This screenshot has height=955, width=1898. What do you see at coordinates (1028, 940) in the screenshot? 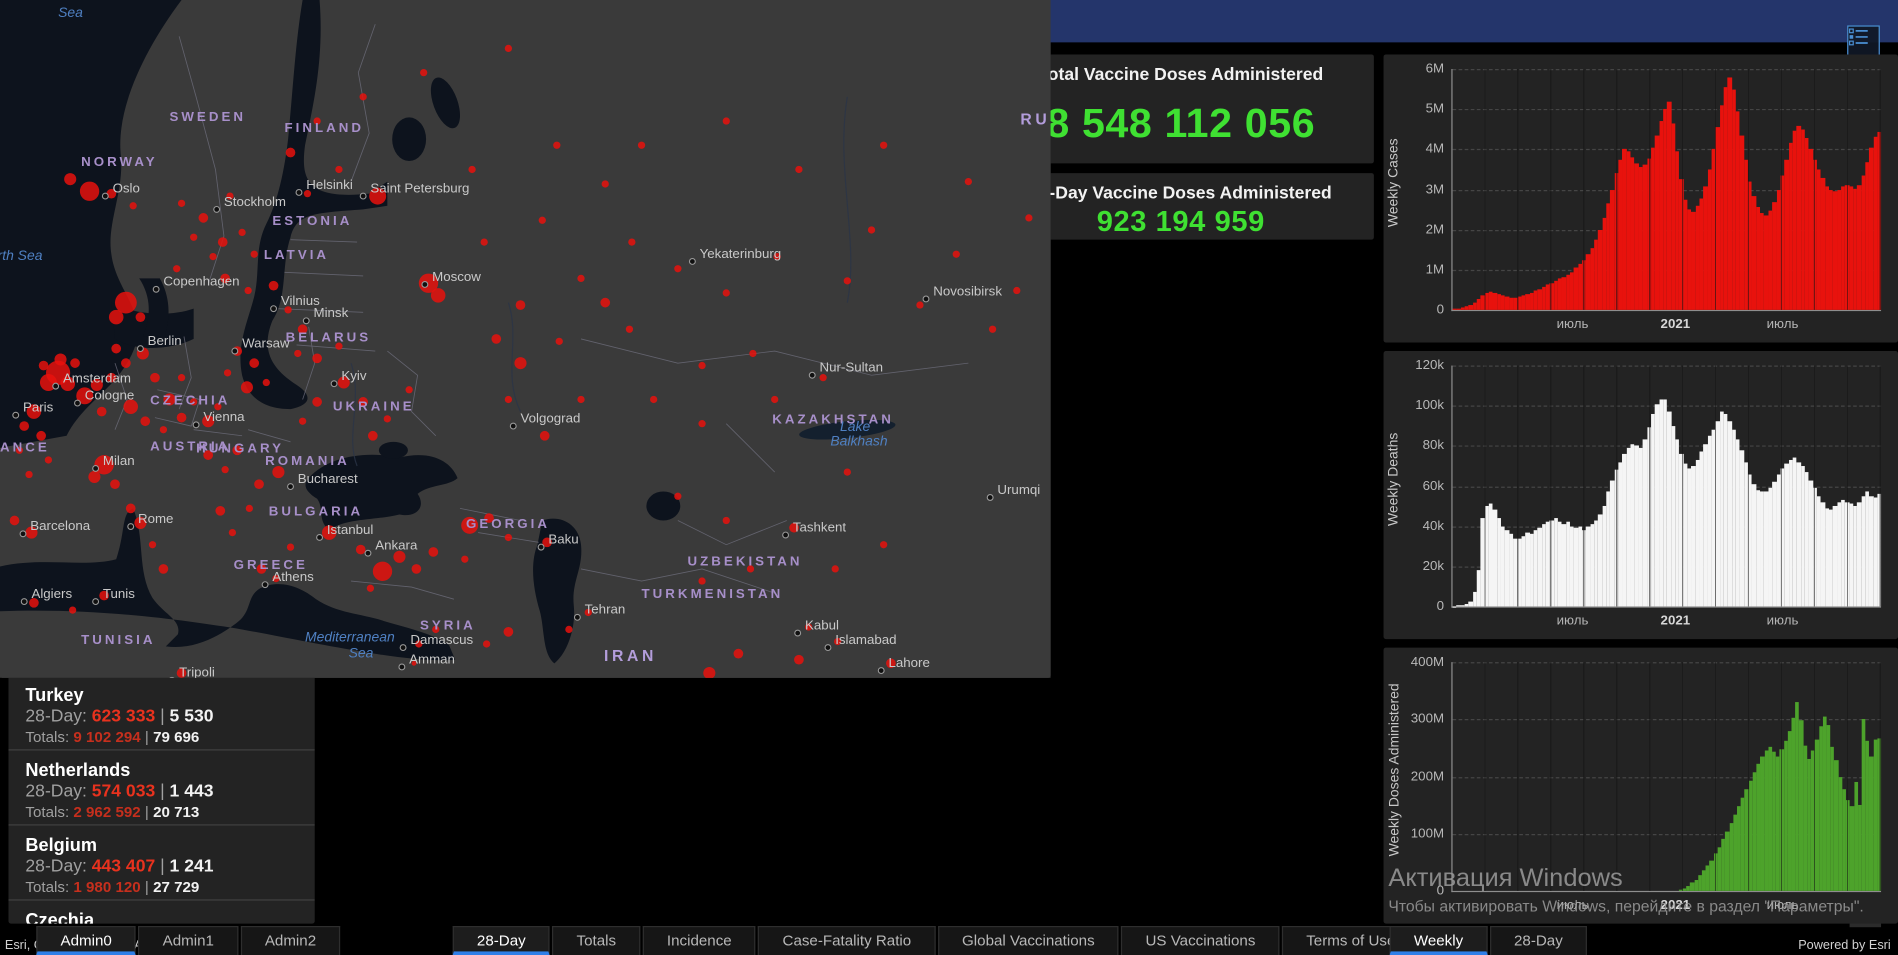
I see `tab-global-vaccinations: Global Vaccinations` at bounding box center [1028, 940].